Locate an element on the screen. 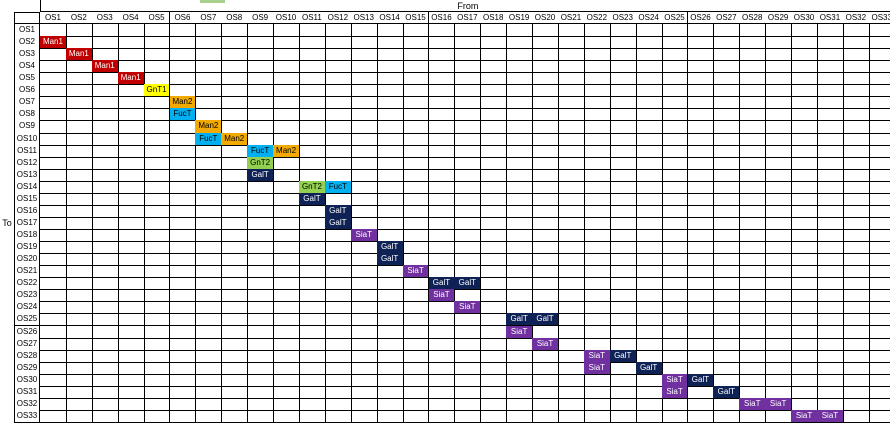 The width and height of the screenshot is (890, 424). column-header: OS7 is located at coordinates (209, 18).